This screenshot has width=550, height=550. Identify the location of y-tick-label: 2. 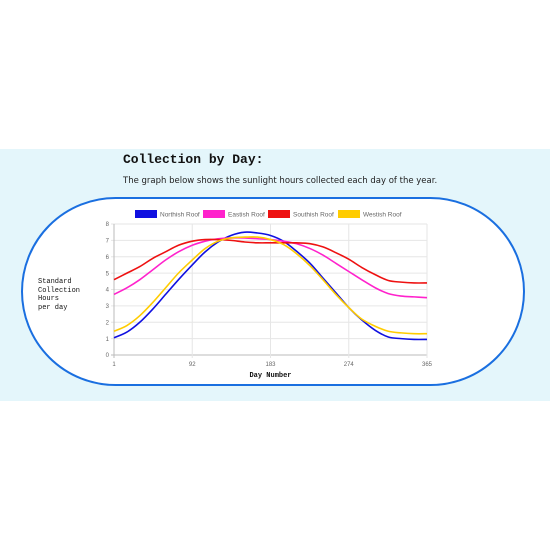
(108, 323).